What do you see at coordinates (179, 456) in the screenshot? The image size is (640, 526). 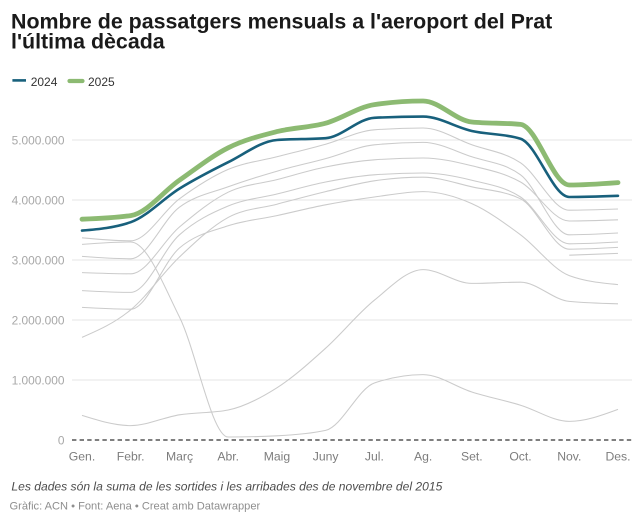 I see `svg-text: Març` at bounding box center [179, 456].